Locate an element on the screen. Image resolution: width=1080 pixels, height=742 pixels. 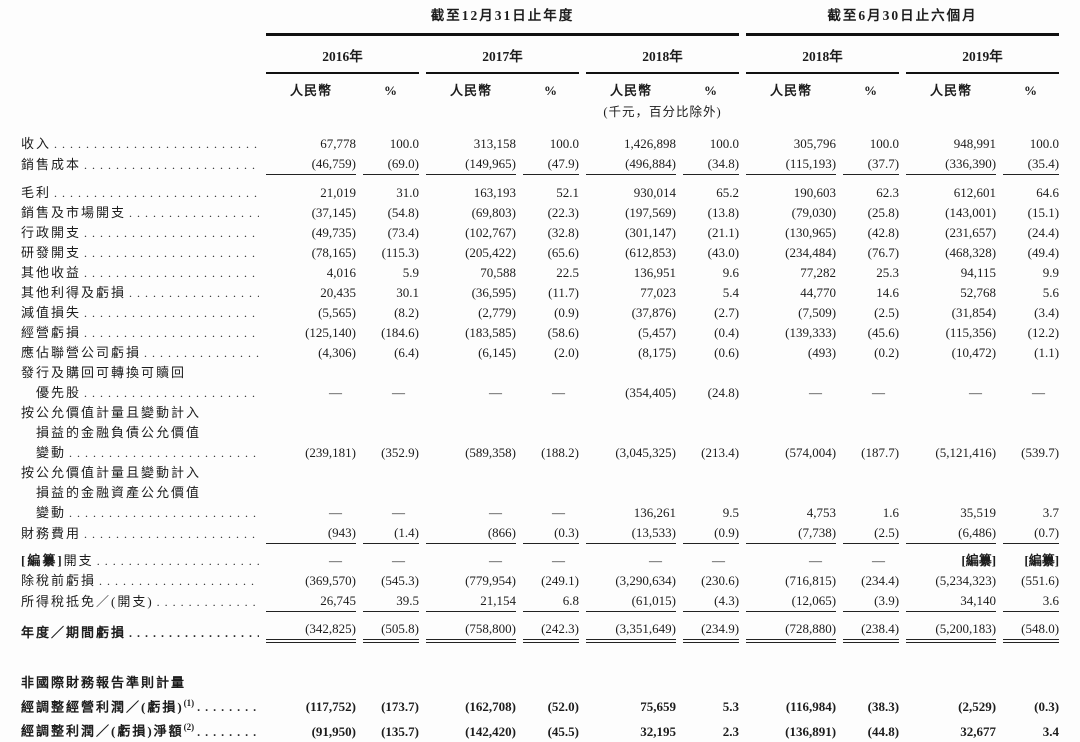
row-label: 其他收益 is located at coordinates (140, 273).